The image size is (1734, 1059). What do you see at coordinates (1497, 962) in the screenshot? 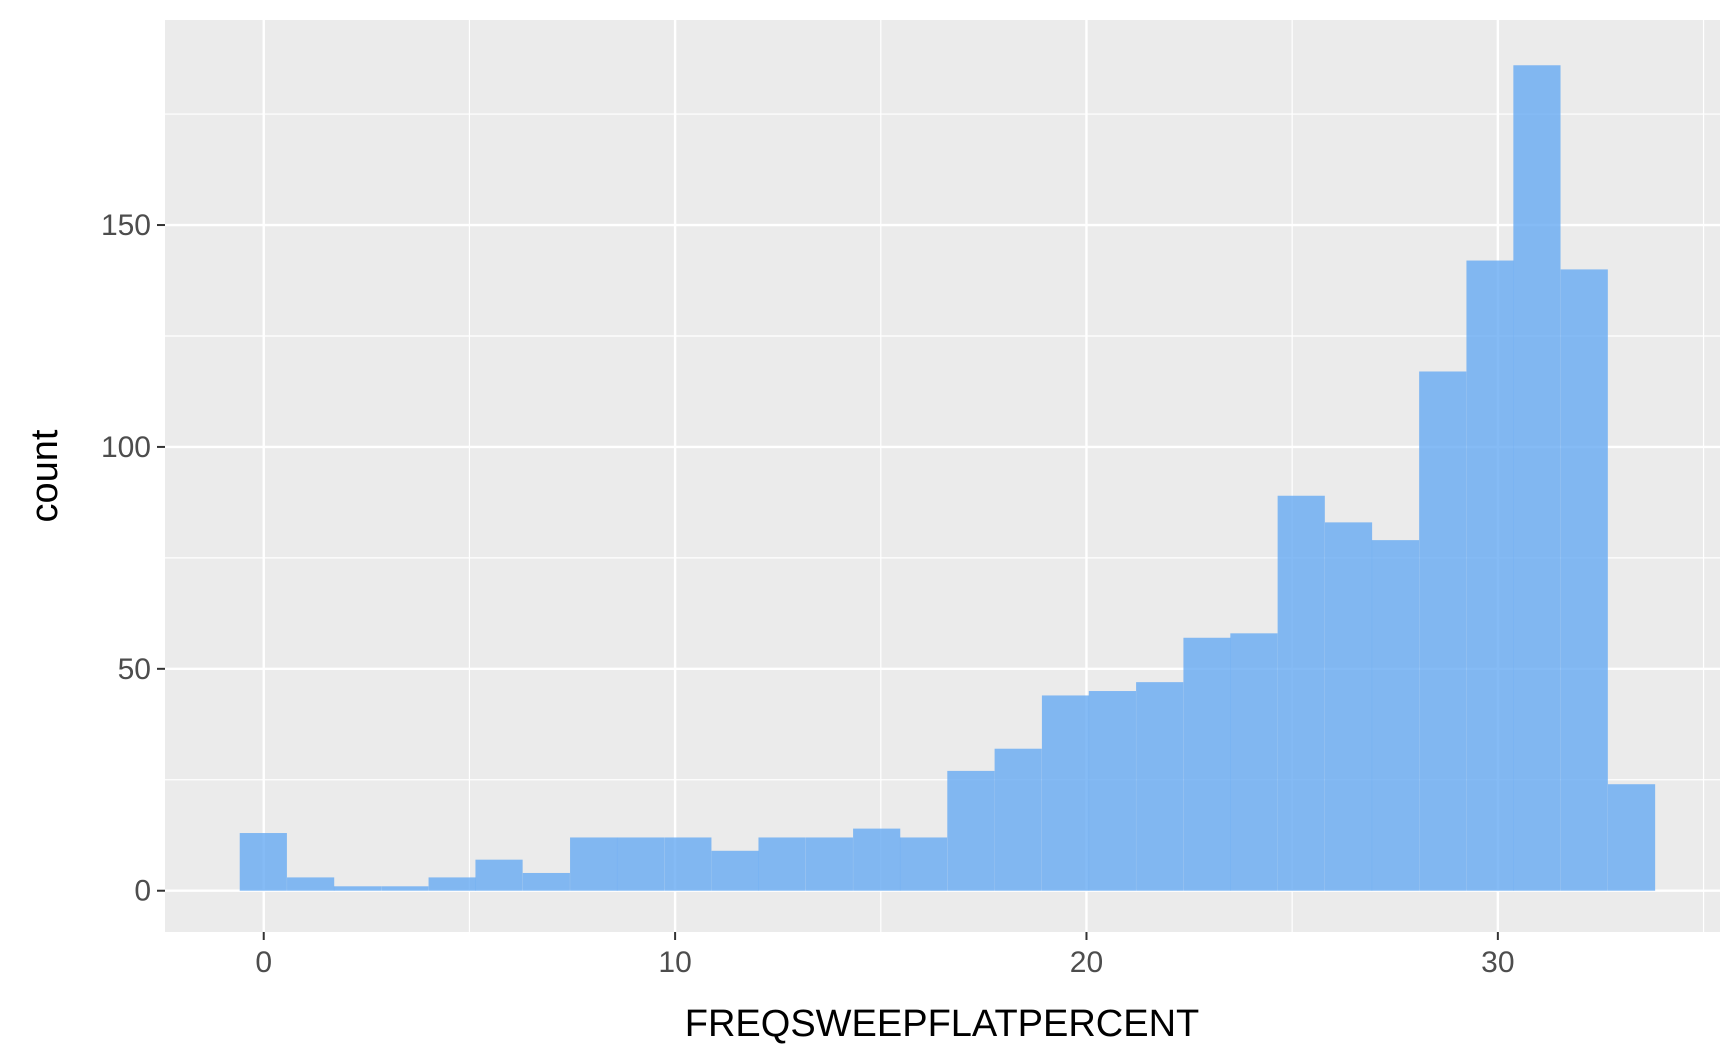
I see `x-tick-label: 30` at bounding box center [1497, 962].